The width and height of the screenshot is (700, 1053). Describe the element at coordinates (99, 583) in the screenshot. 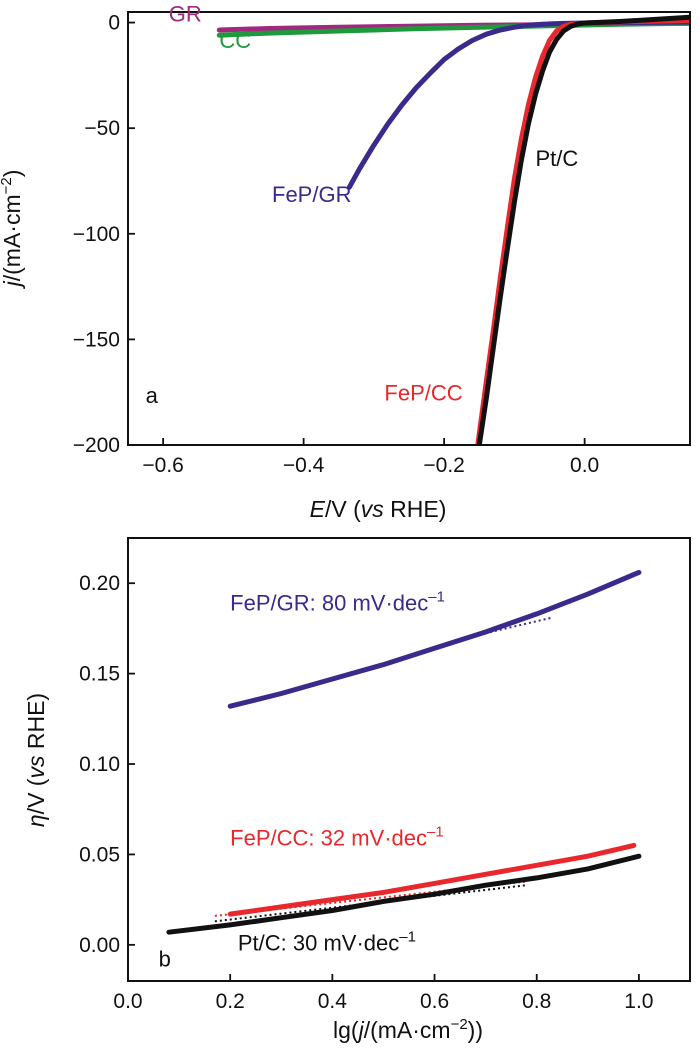

I see `y-tick-label: 0.20` at that location.